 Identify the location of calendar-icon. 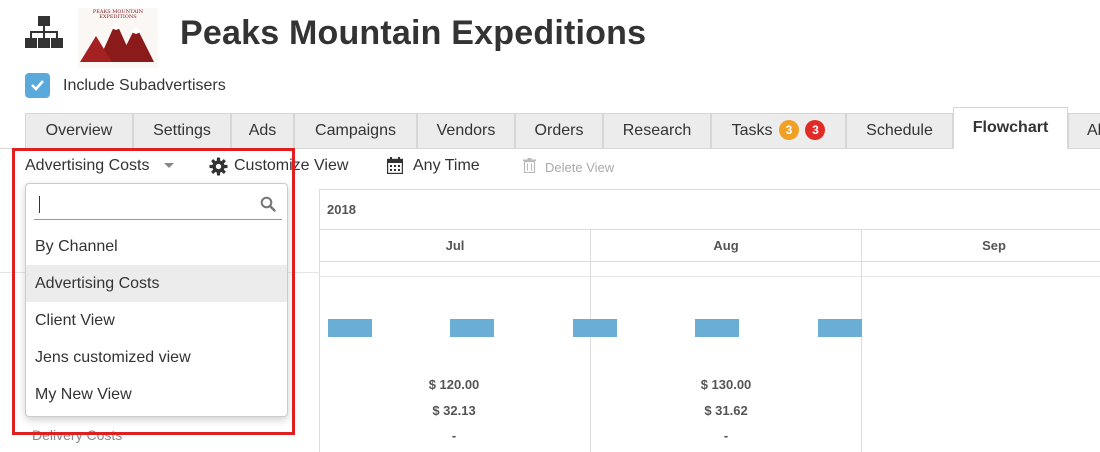
(395, 165).